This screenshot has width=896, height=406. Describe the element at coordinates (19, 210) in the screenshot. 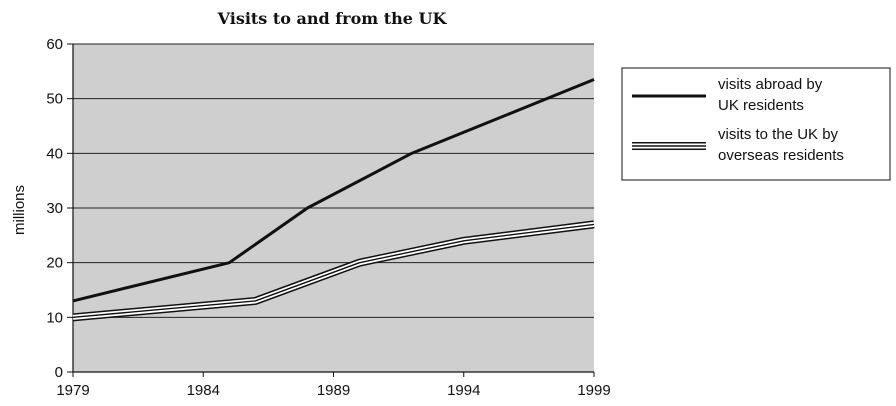

I see `y-axis-label: millions` at that location.